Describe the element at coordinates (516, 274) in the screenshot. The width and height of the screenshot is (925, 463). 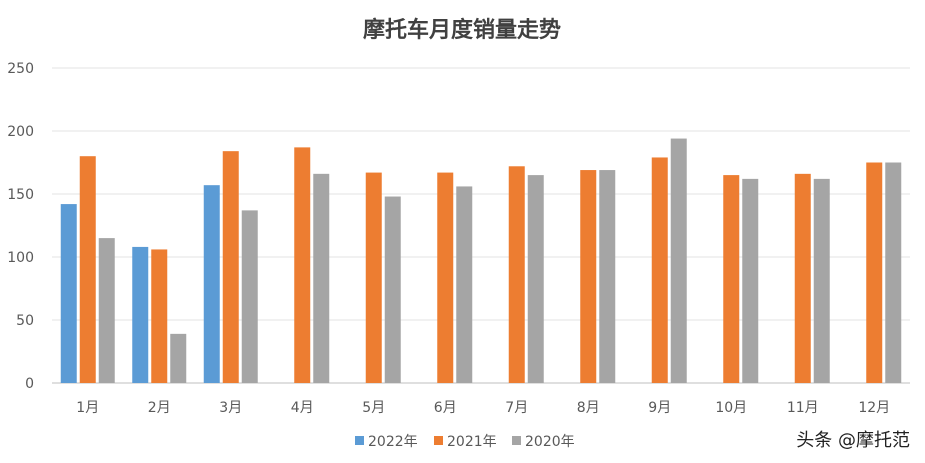
I see `bar-2021年-7月` at that location.